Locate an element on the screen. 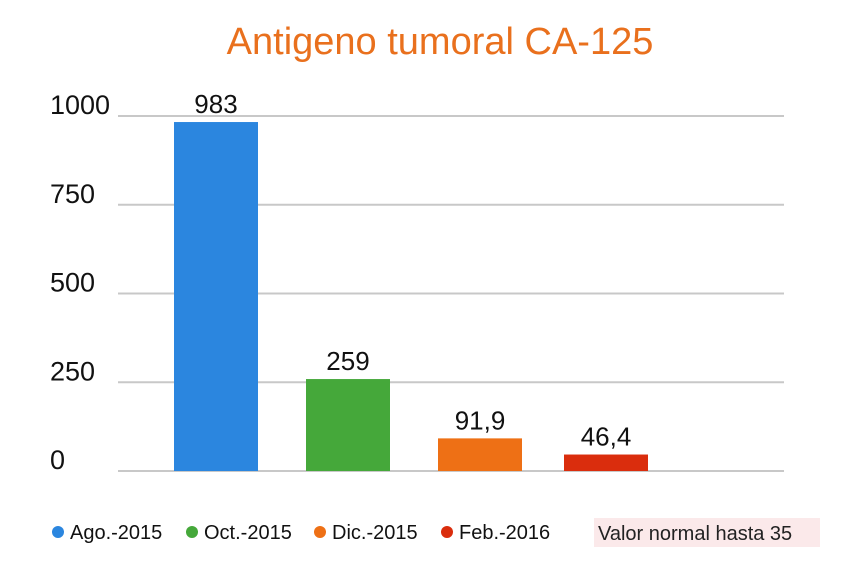 The width and height of the screenshot is (864, 574). note-background is located at coordinates (707, 532).